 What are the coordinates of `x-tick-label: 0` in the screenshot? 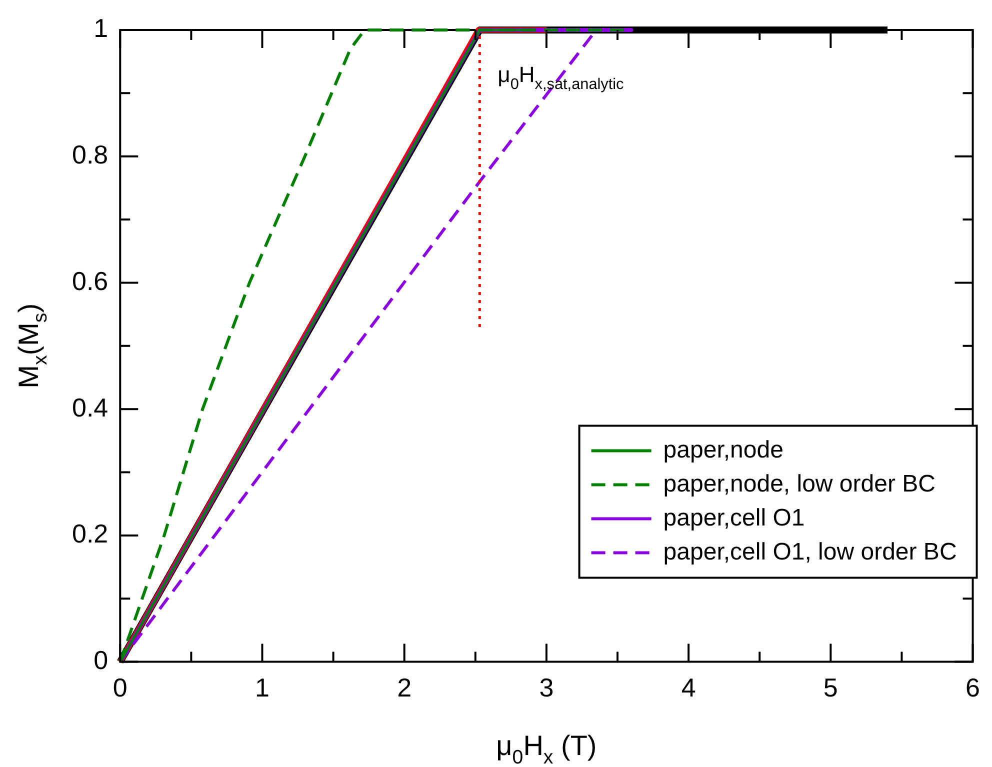 It's located at (120, 687).